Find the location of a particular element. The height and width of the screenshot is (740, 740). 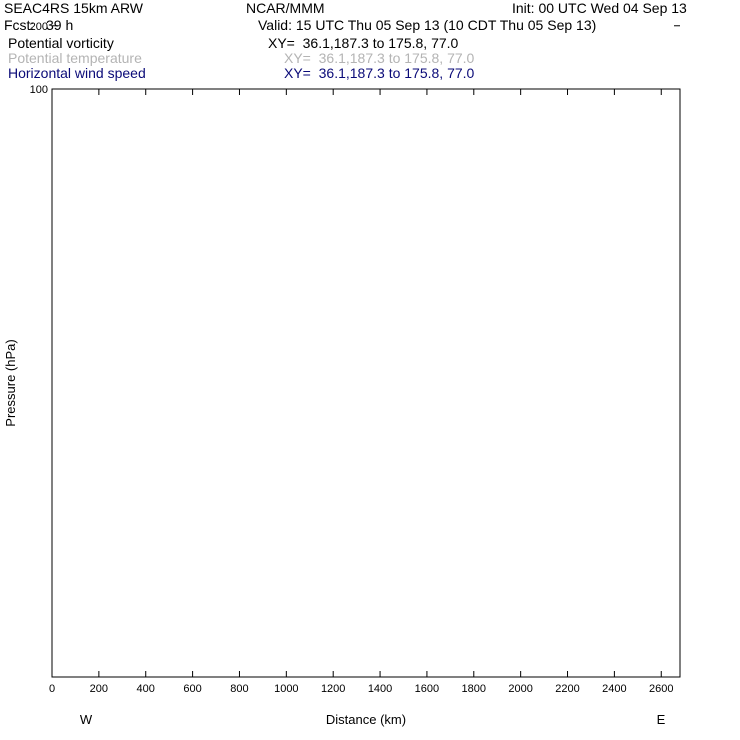

extremum-marker: L is located at coordinates (534, 26).